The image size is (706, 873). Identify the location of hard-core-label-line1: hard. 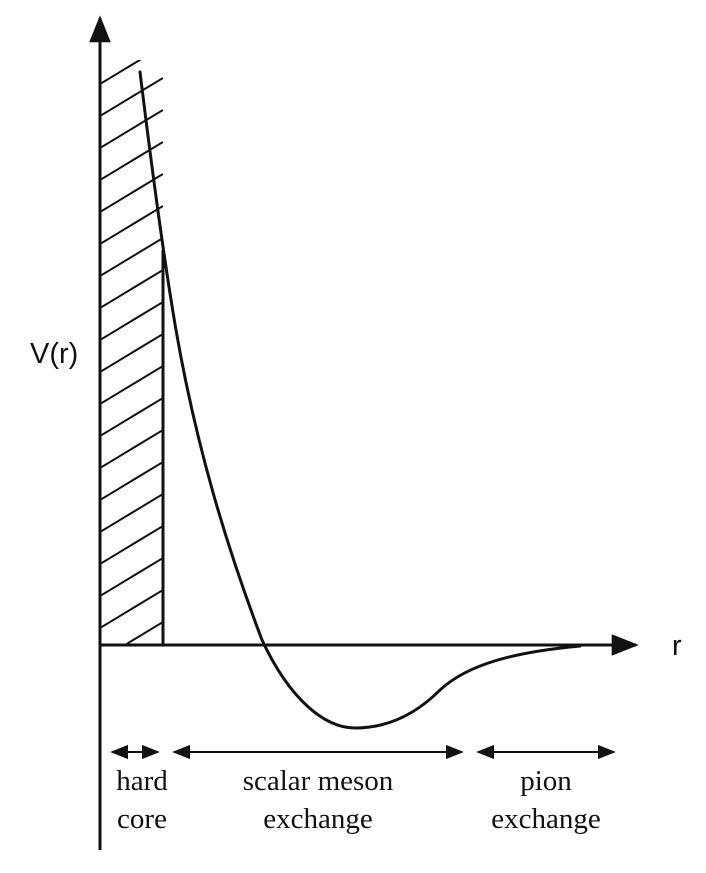
(142, 781).